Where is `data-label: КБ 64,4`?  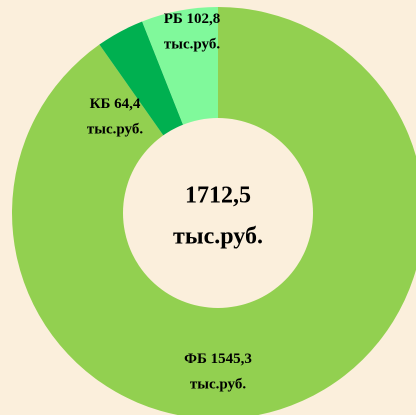
data-label: КБ 64,4 is located at coordinates (115, 104).